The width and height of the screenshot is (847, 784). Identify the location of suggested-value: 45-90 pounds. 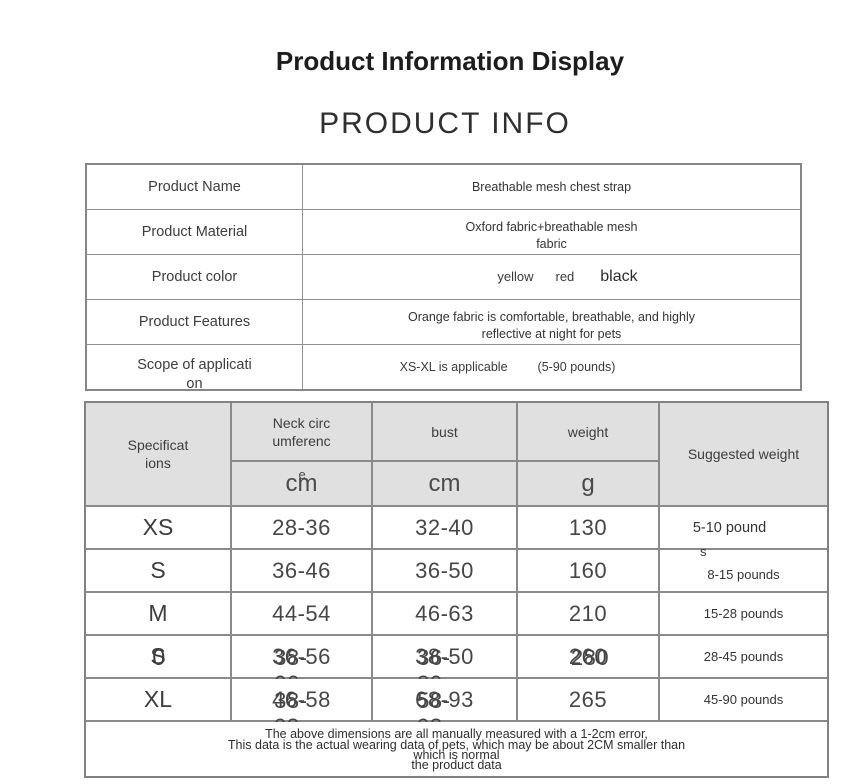
(743, 699).